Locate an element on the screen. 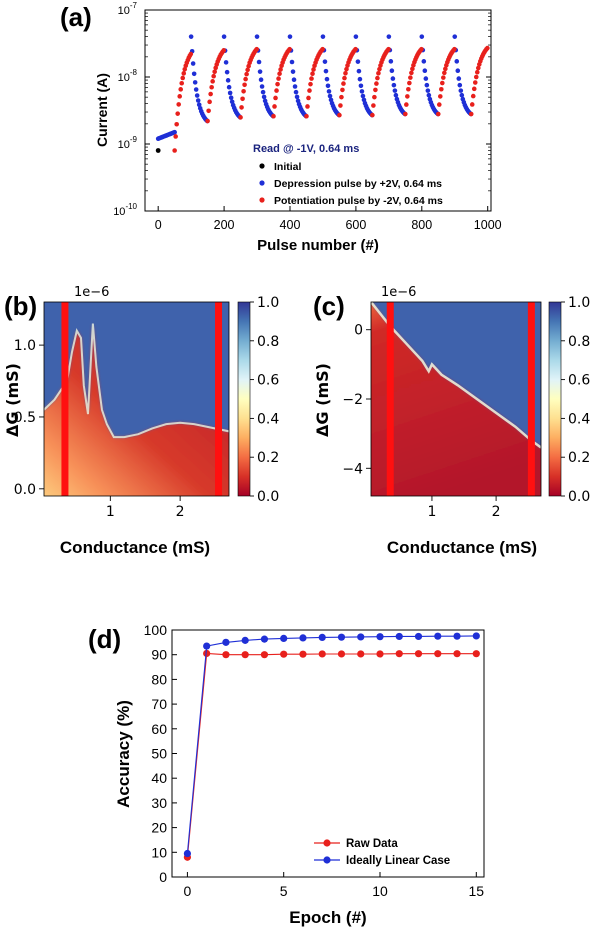 The image size is (603, 937). panel-a-label: (a) is located at coordinates (76, 17).